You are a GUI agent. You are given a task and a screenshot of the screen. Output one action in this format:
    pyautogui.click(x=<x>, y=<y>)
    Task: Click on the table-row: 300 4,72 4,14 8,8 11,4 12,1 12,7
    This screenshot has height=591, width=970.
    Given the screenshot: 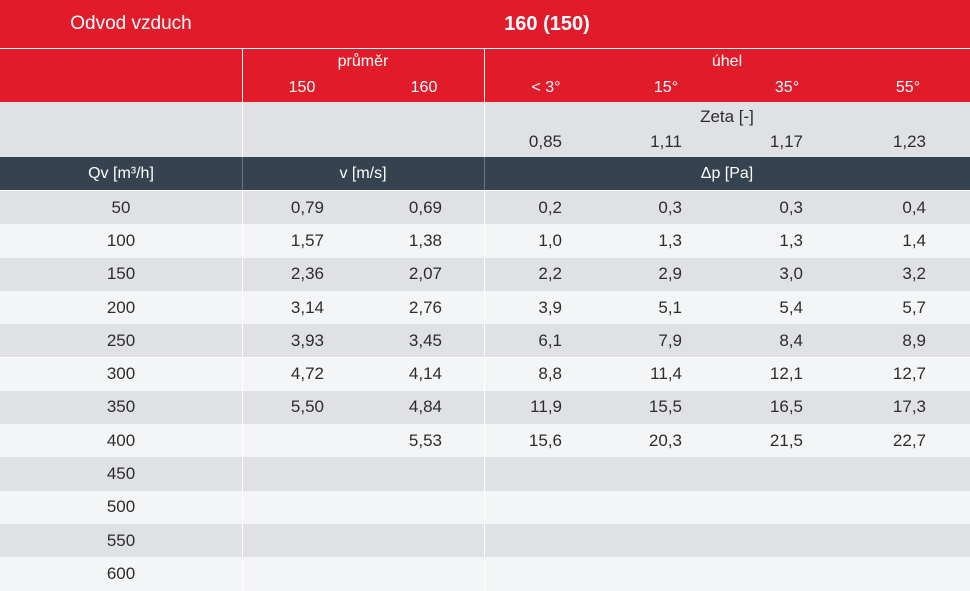 What is the action you would take?
    pyautogui.click(x=485, y=374)
    